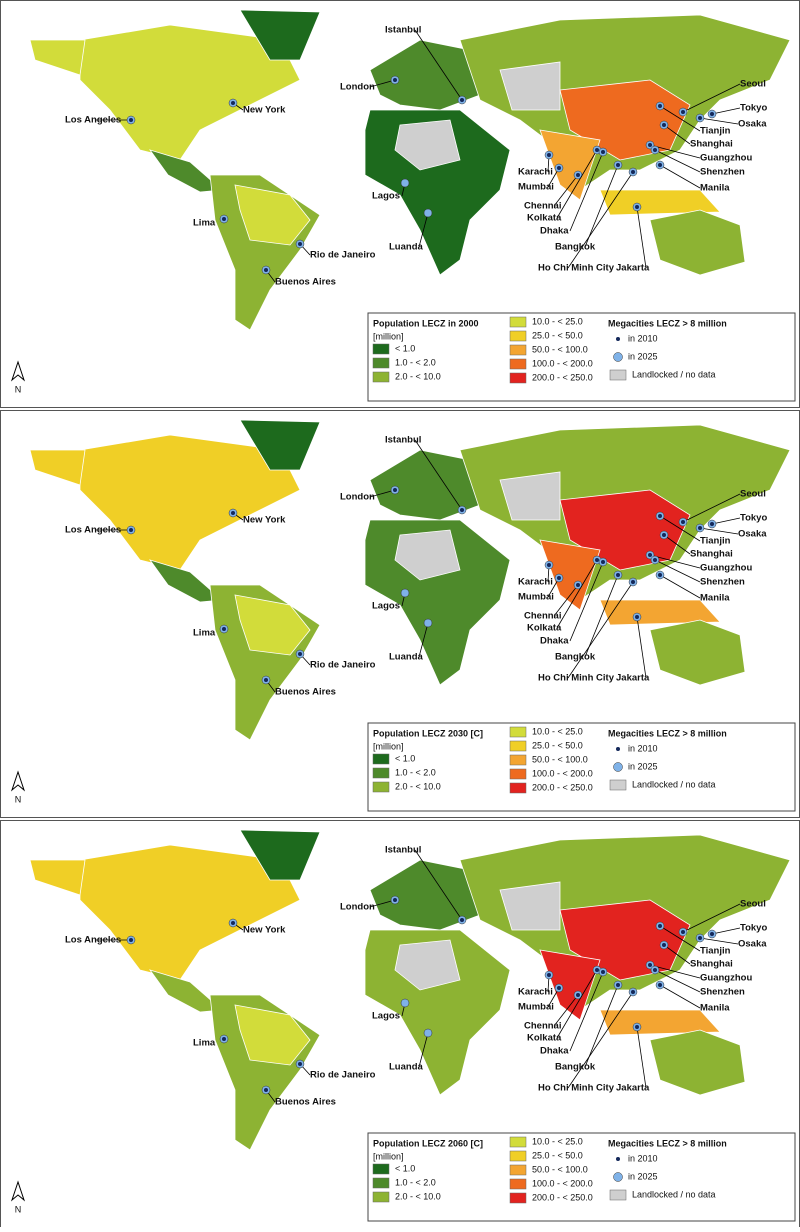 Image resolution: width=800 pixels, height=1232 pixels. Describe the element at coordinates (418, 1196) in the screenshot. I see `legend-label: 2.0 - < 10.0` at that location.